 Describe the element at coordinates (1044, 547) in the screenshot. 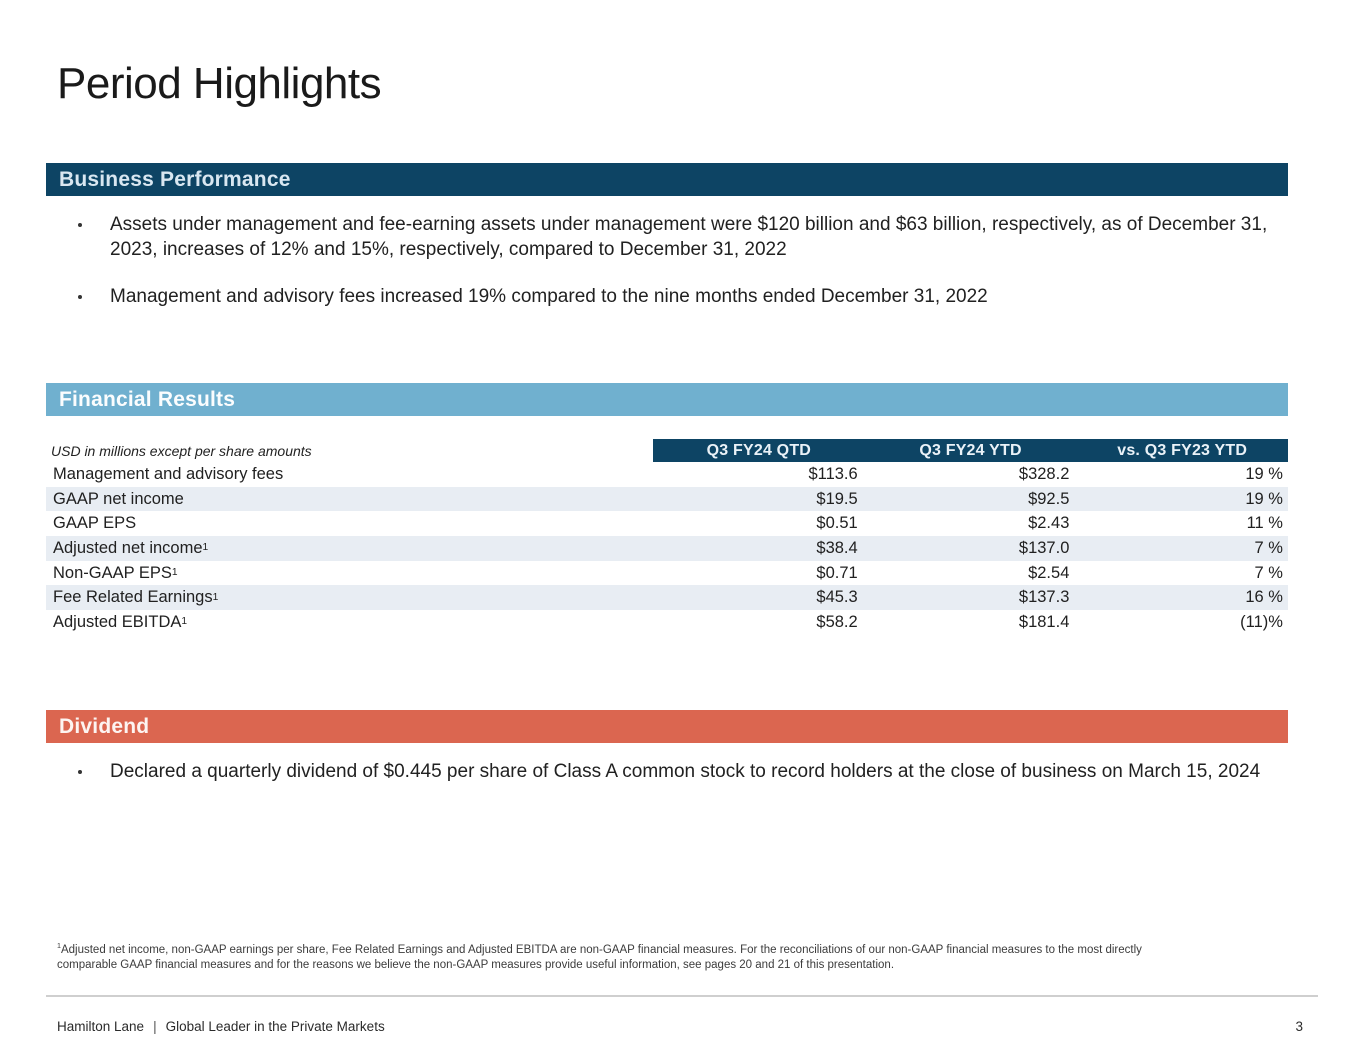

I see `cell-ytd: $137.0` at that location.